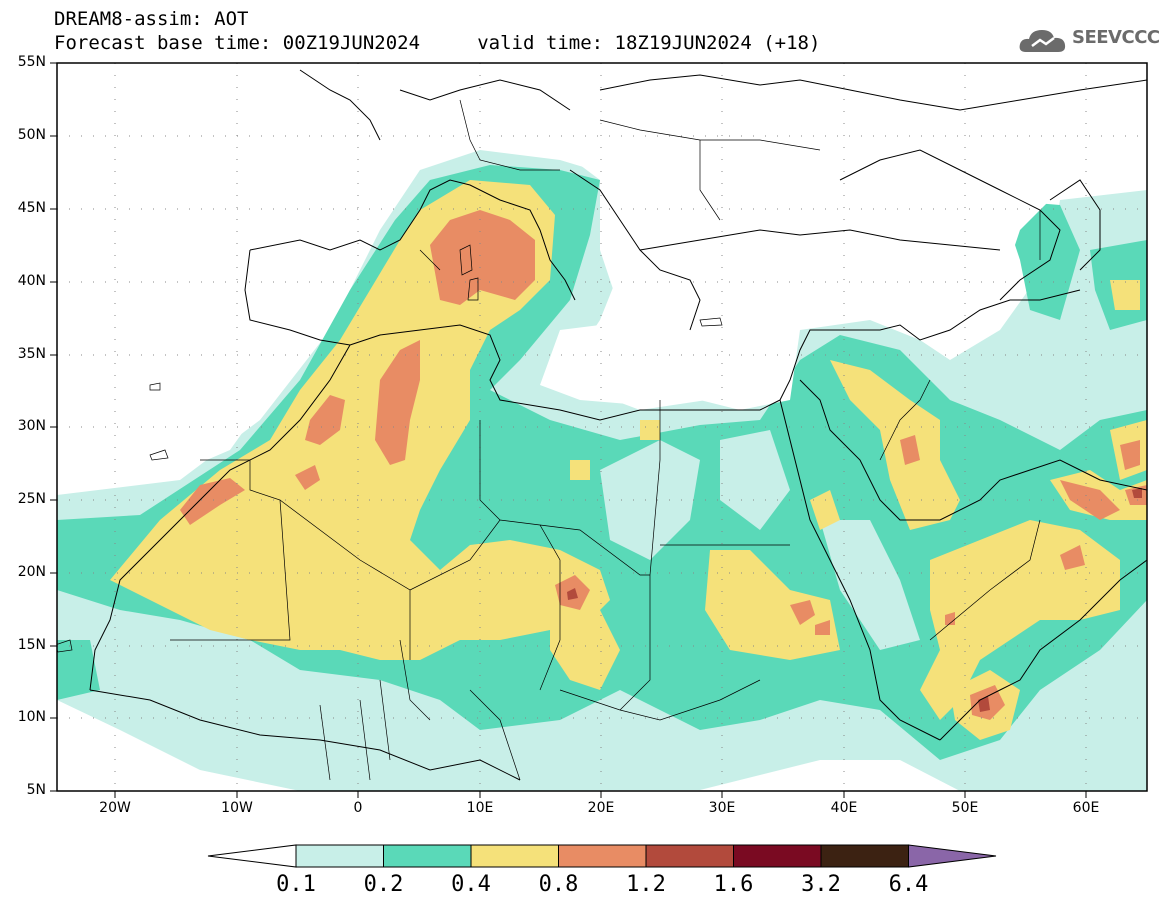 This screenshot has height=905, width=1165. What do you see at coordinates (601, 808) in the screenshot?
I see `lon-label: 20E` at bounding box center [601, 808].